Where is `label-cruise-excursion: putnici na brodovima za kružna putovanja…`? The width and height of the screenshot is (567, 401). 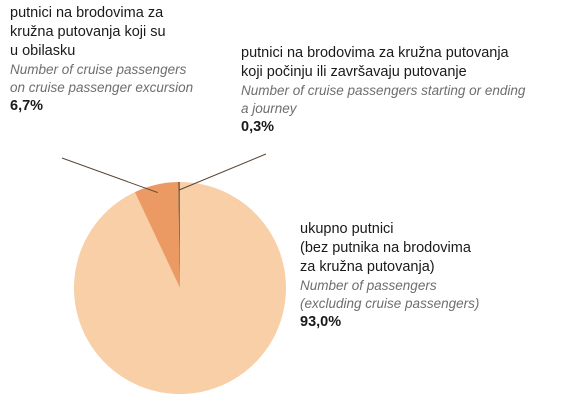 label-cruise-excursion: putnici na brodovima za kružna putovanja… is located at coordinates (122, 60).